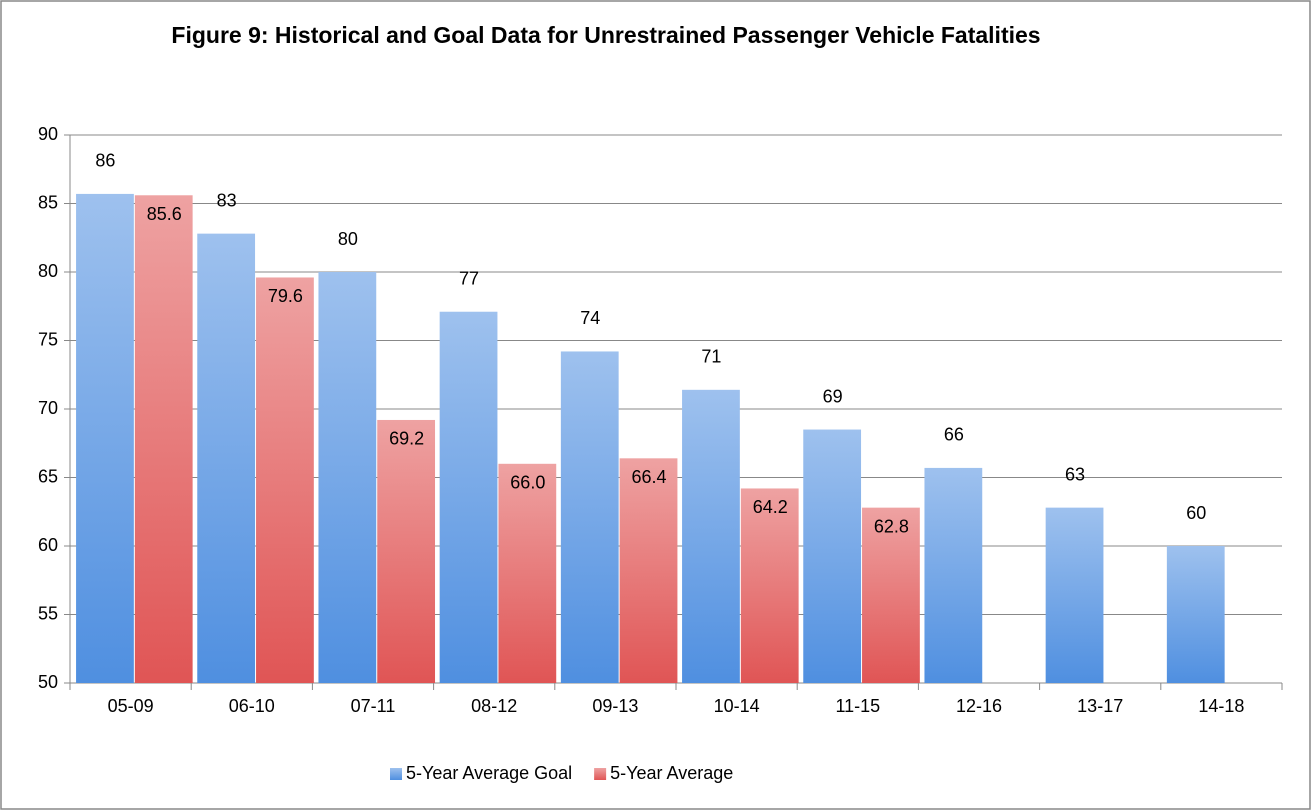 The image size is (1312, 811). I want to click on data-label: 85.6, so click(164, 214).